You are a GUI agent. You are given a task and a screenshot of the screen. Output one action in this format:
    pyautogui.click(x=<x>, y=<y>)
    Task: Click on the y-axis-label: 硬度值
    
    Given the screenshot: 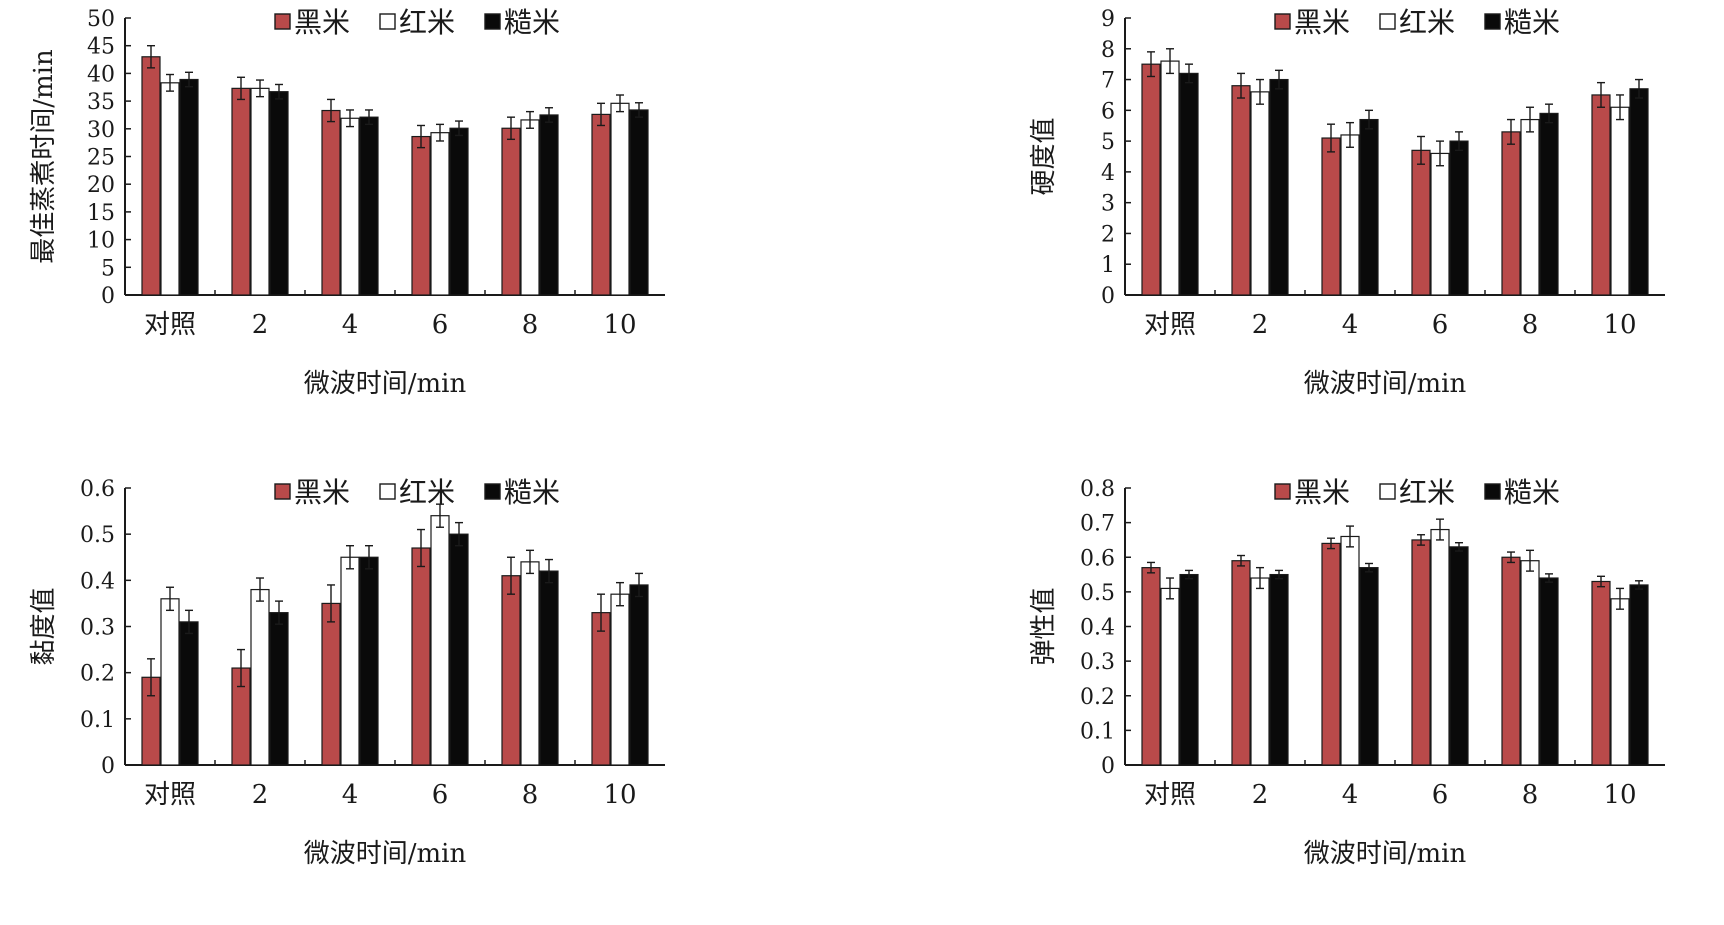 What is the action you would take?
    pyautogui.click(x=1044, y=156)
    